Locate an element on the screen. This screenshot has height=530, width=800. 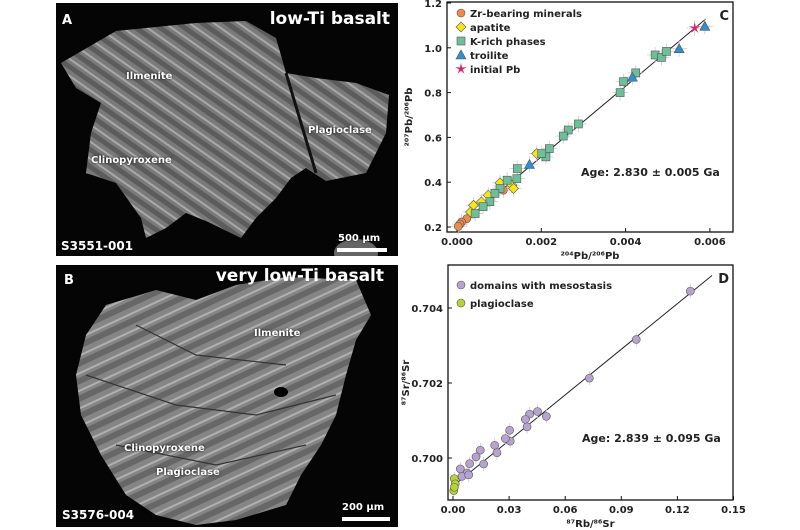
panel-letter-a: A is located at coordinates (67, 20).